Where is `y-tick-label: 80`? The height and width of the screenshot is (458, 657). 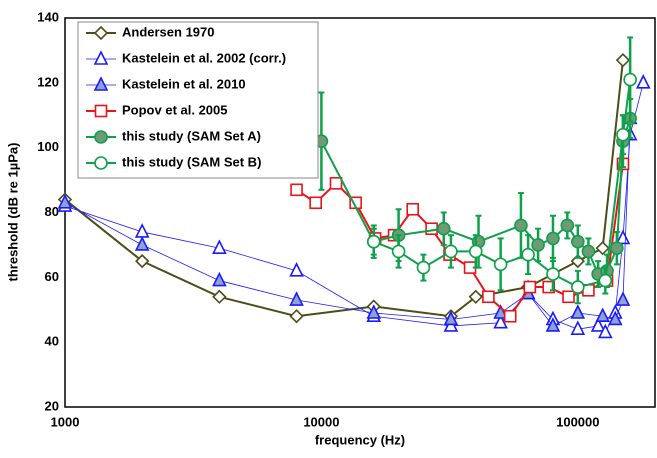 y-tick-label: 80 is located at coordinates (52, 211).